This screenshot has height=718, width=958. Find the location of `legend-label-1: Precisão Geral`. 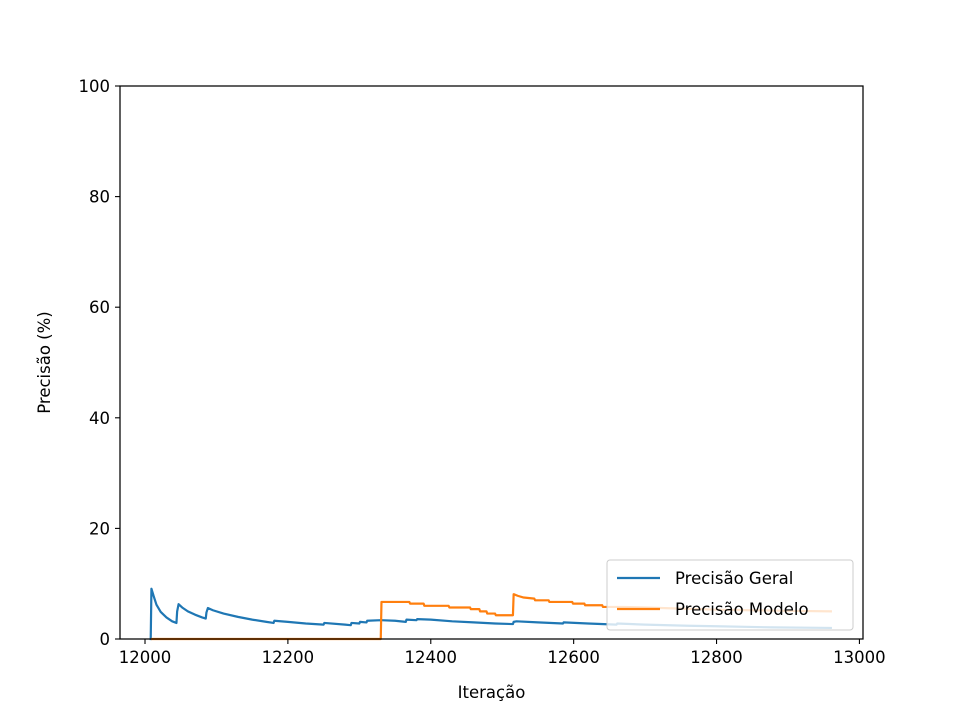

legend-label-1: Precisão Geral is located at coordinates (734, 578).